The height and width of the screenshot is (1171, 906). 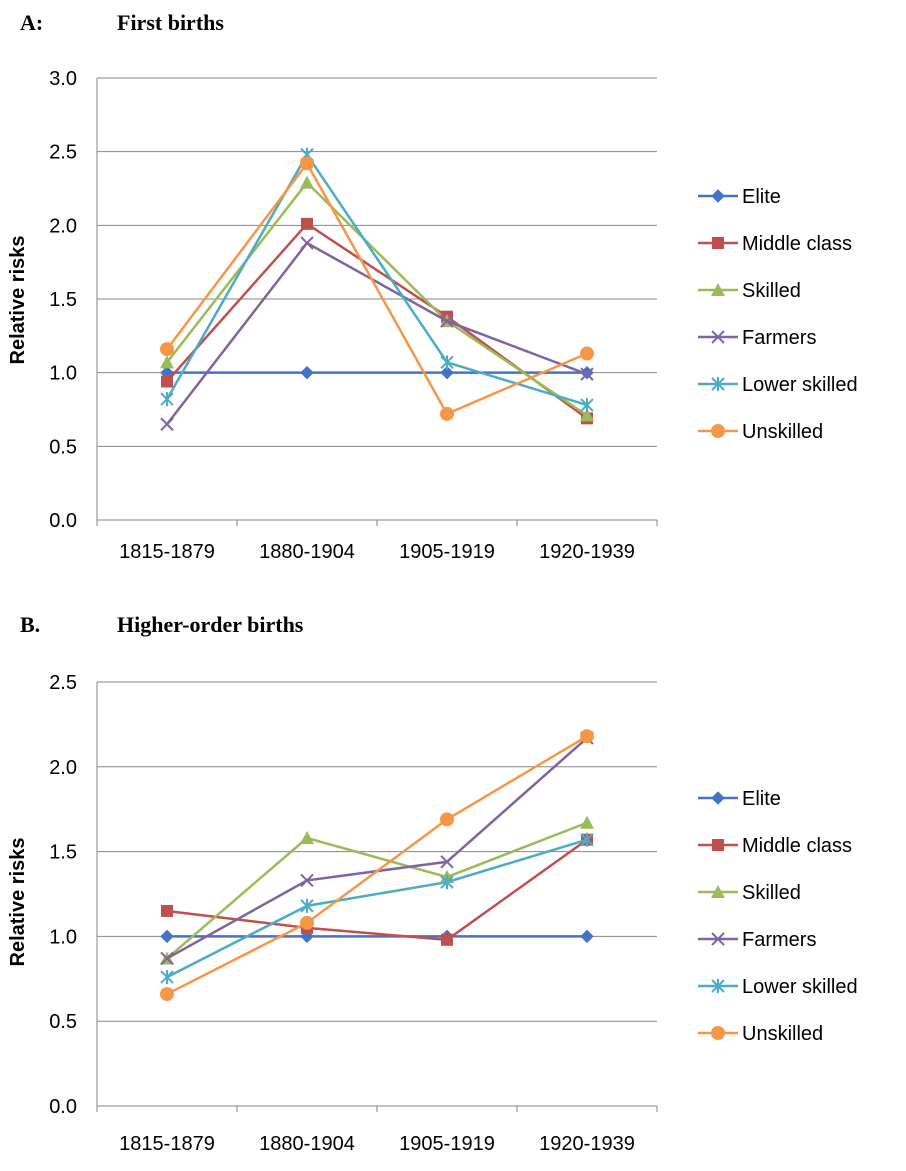 I want to click on series-lower-skilled, so click(x=377, y=908).